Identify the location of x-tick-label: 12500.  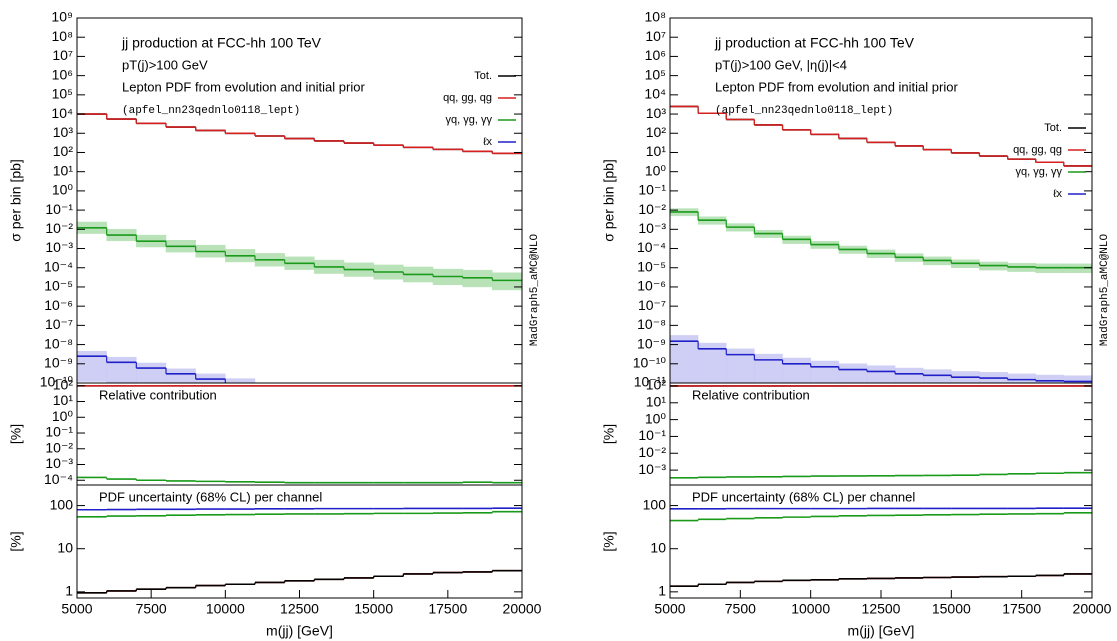
(881, 609).